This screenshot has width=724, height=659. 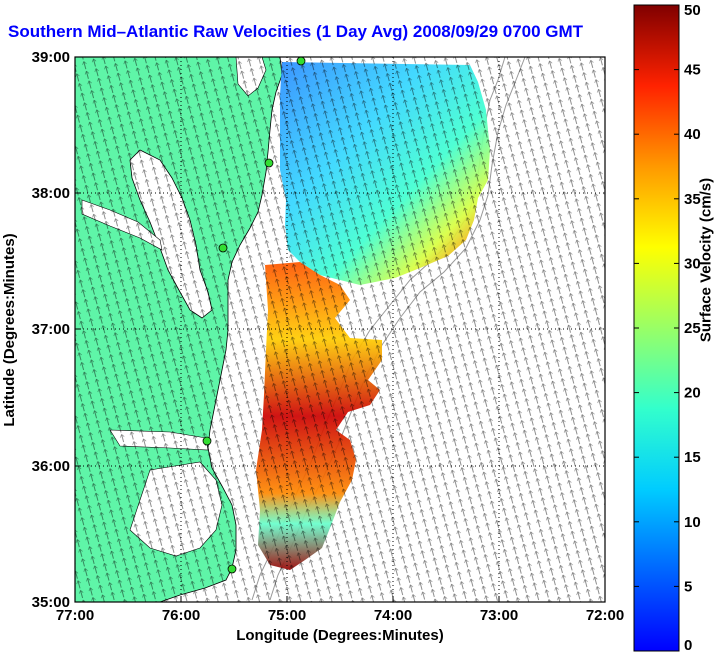 What do you see at coordinates (393, 615) in the screenshot?
I see `x-tick-label: 74:00` at bounding box center [393, 615].